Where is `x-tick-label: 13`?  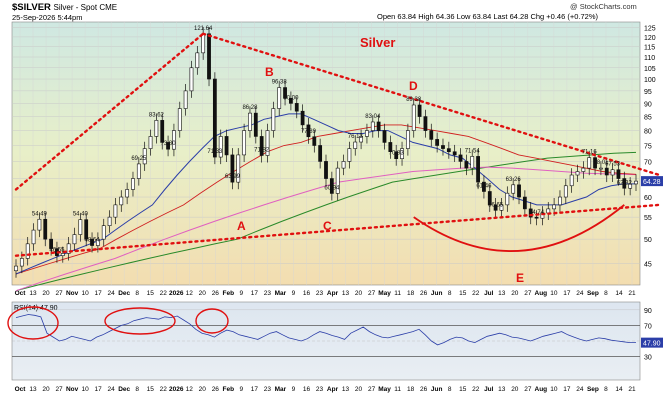
x-tick-label: 13 is located at coordinates (502, 293).